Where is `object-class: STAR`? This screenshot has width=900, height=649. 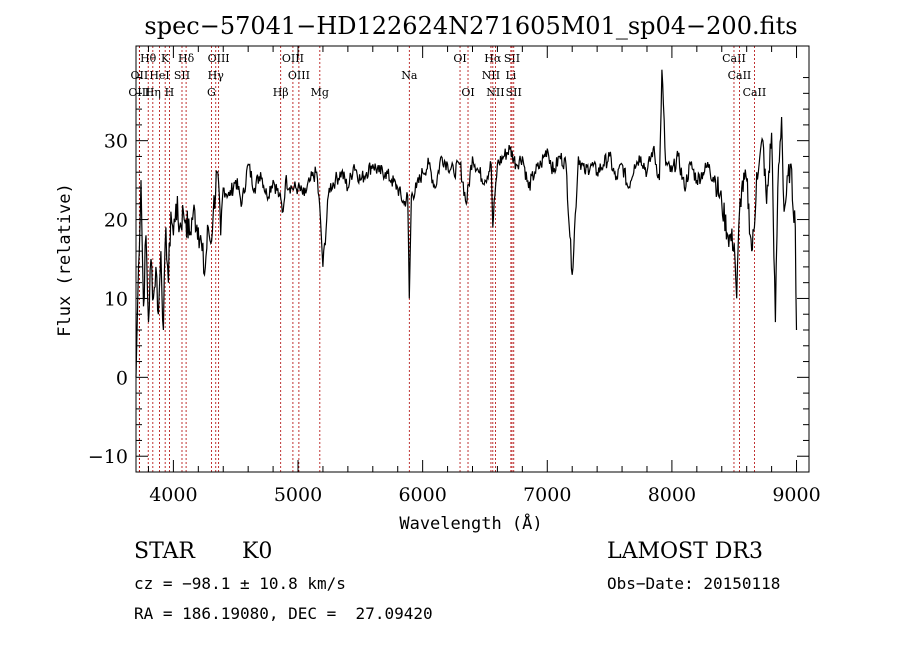
object-class: STAR is located at coordinates (164, 551).